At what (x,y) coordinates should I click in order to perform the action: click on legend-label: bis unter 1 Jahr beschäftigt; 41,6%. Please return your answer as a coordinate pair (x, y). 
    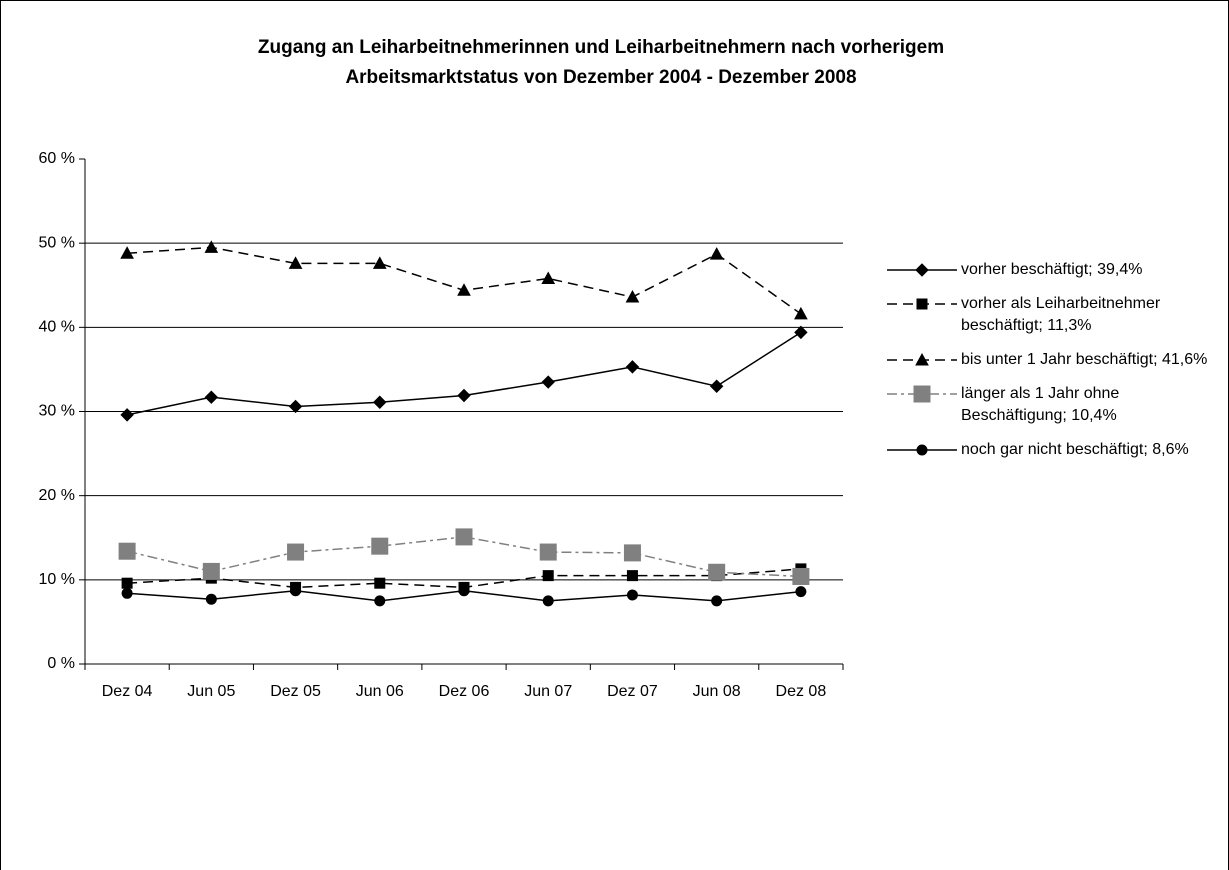
    Looking at the image, I should click on (1084, 359).